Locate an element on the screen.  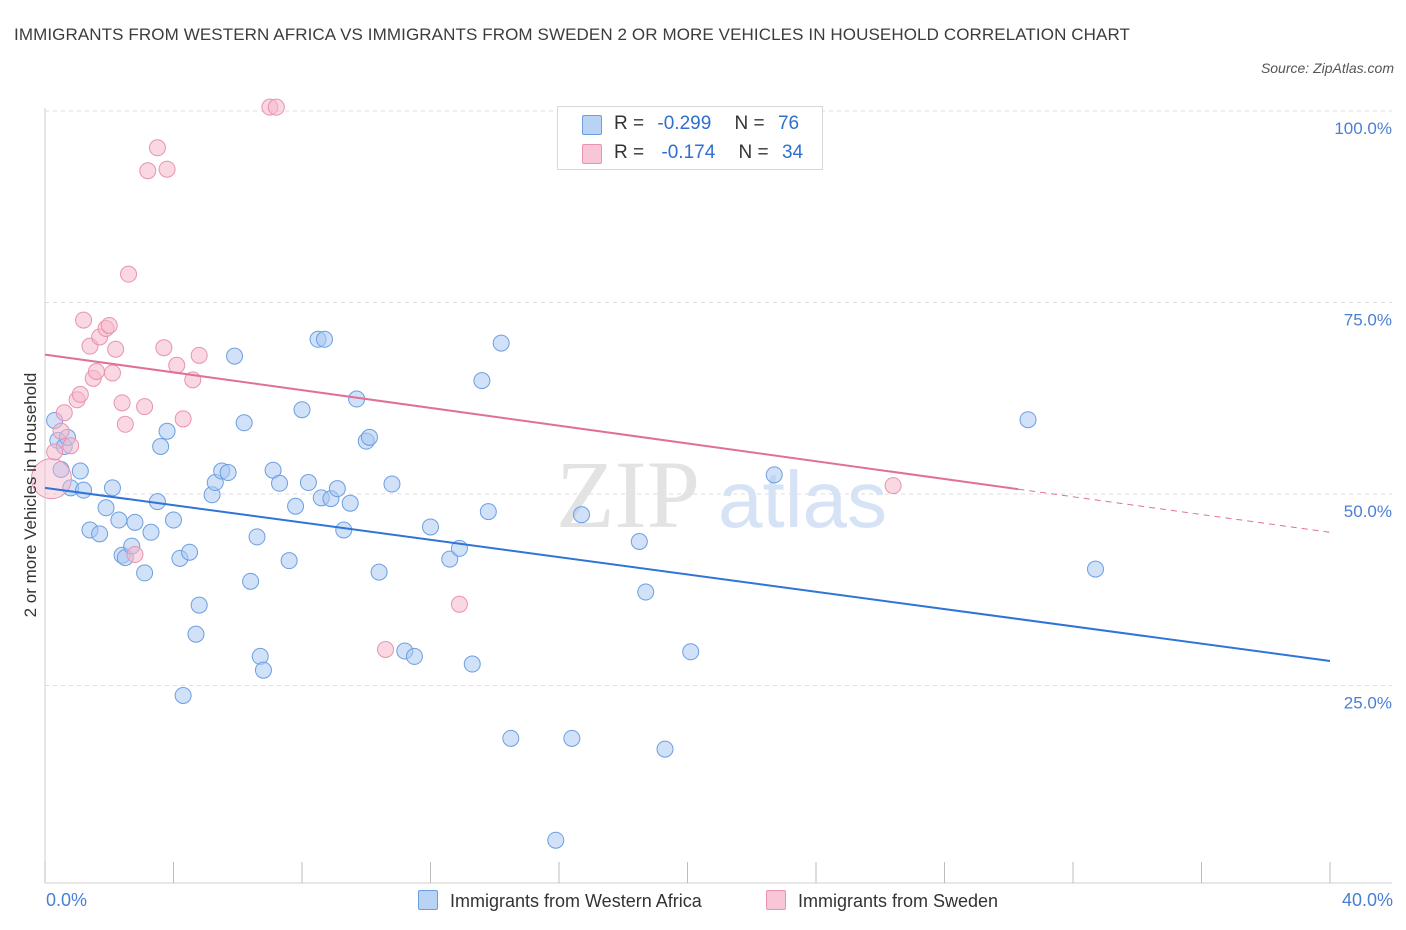
legend-series-name: Immigrants from Western Africa is located at coordinates (576, 901).